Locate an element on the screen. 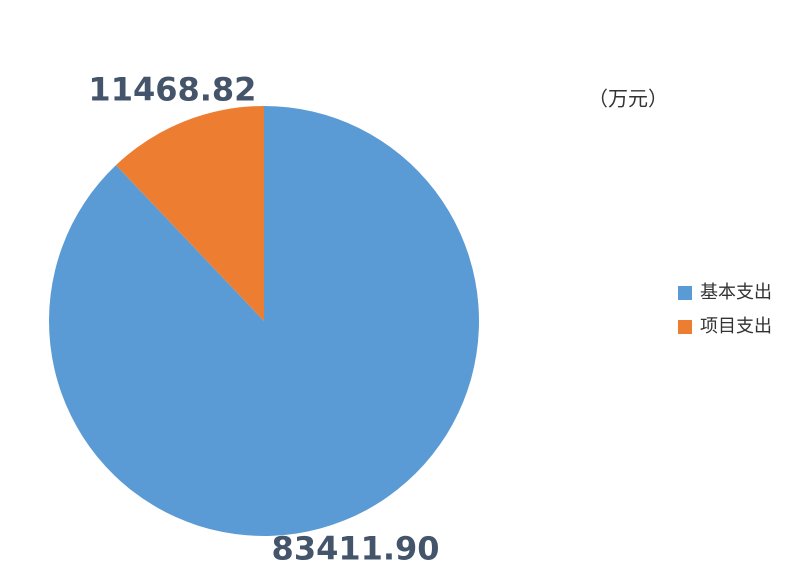  legend-label: 基本支出 is located at coordinates (736, 292).